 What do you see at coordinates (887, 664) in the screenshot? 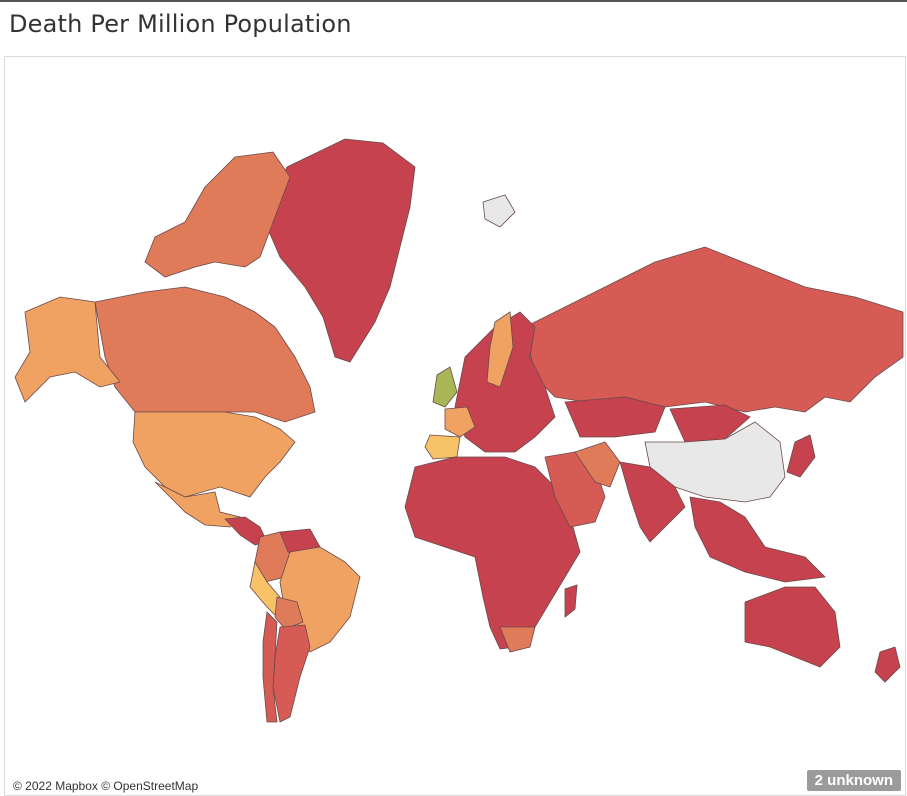
I see `region-new-zealand` at bounding box center [887, 664].